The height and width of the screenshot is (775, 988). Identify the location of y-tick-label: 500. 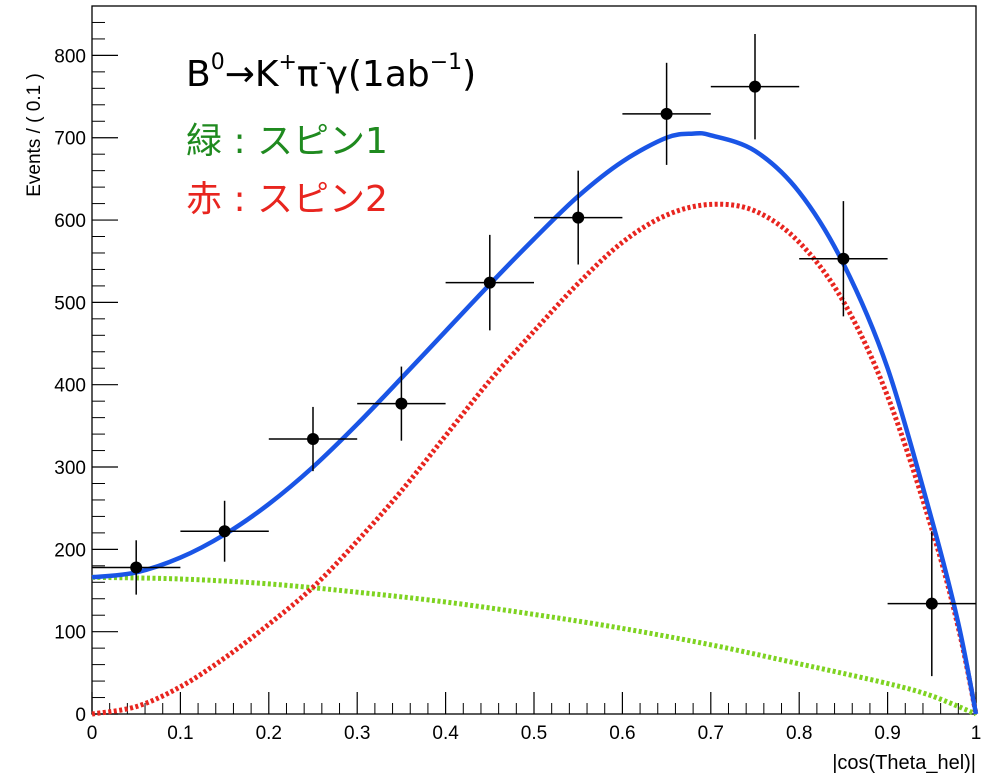
(70, 303).